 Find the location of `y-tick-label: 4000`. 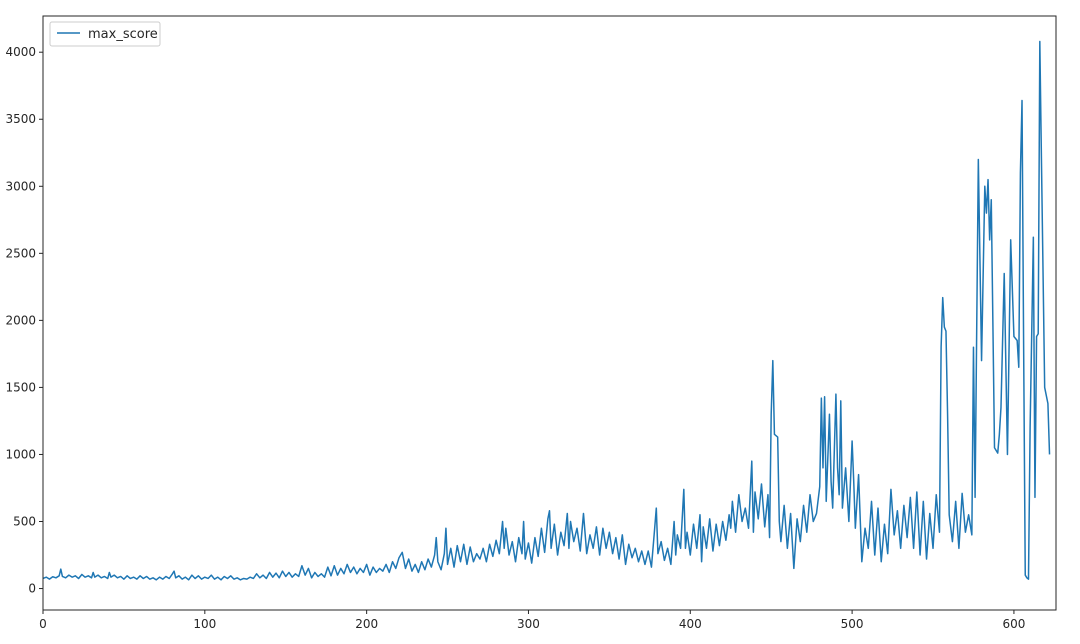

y-tick-label: 4000 is located at coordinates (20, 52).